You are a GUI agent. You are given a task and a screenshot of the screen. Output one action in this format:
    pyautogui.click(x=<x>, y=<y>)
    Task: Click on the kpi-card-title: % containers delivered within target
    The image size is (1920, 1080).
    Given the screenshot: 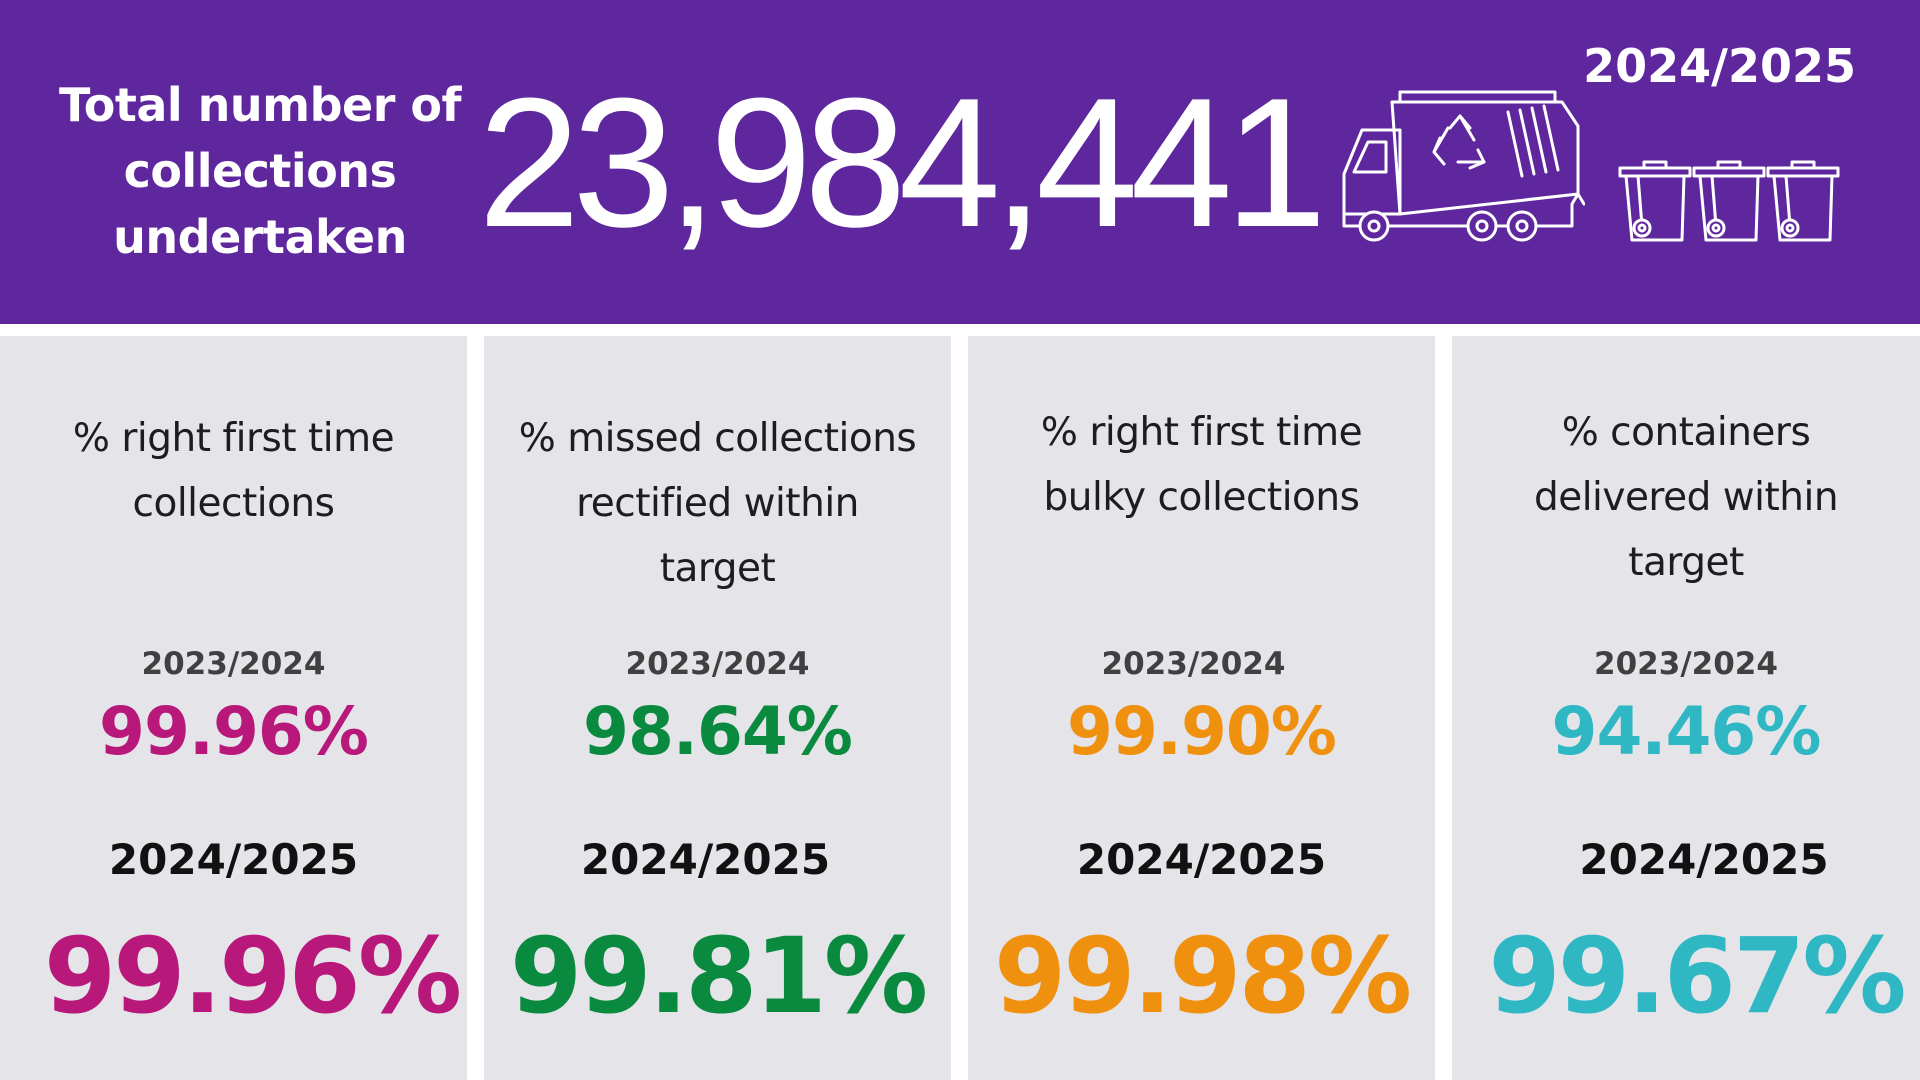 What is the action you would take?
    pyautogui.click(x=1686, y=497)
    